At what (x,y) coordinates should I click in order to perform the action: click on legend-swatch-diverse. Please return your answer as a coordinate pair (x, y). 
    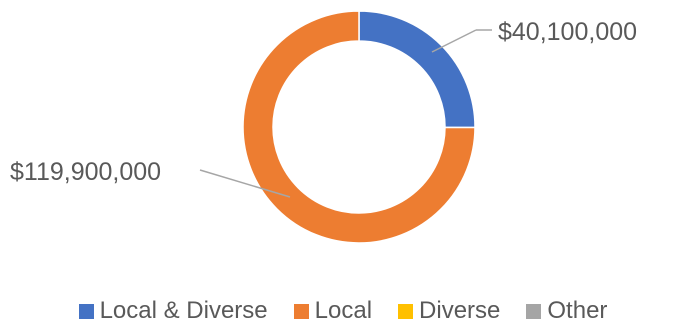
    Looking at the image, I should click on (406, 311).